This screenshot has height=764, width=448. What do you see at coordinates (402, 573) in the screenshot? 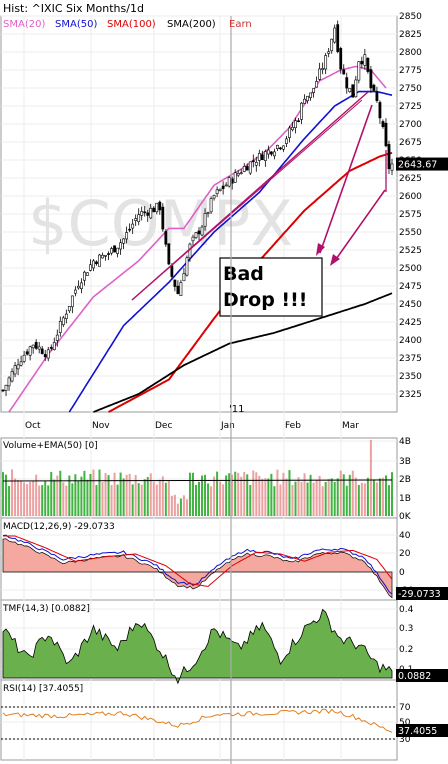
I see `panel-y-tick: 0` at bounding box center [402, 573].